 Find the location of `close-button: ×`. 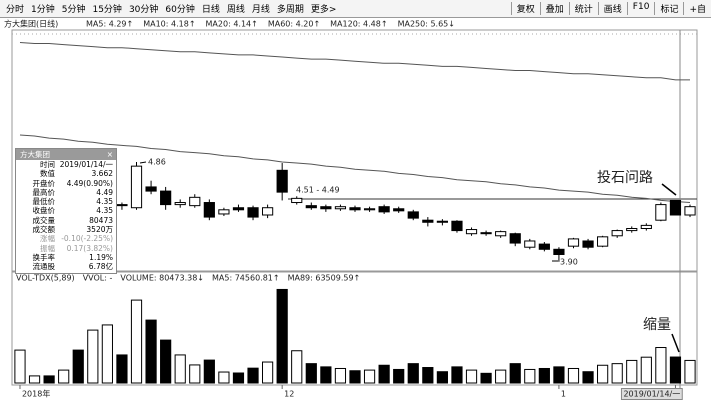

close-button: × is located at coordinates (109, 154).